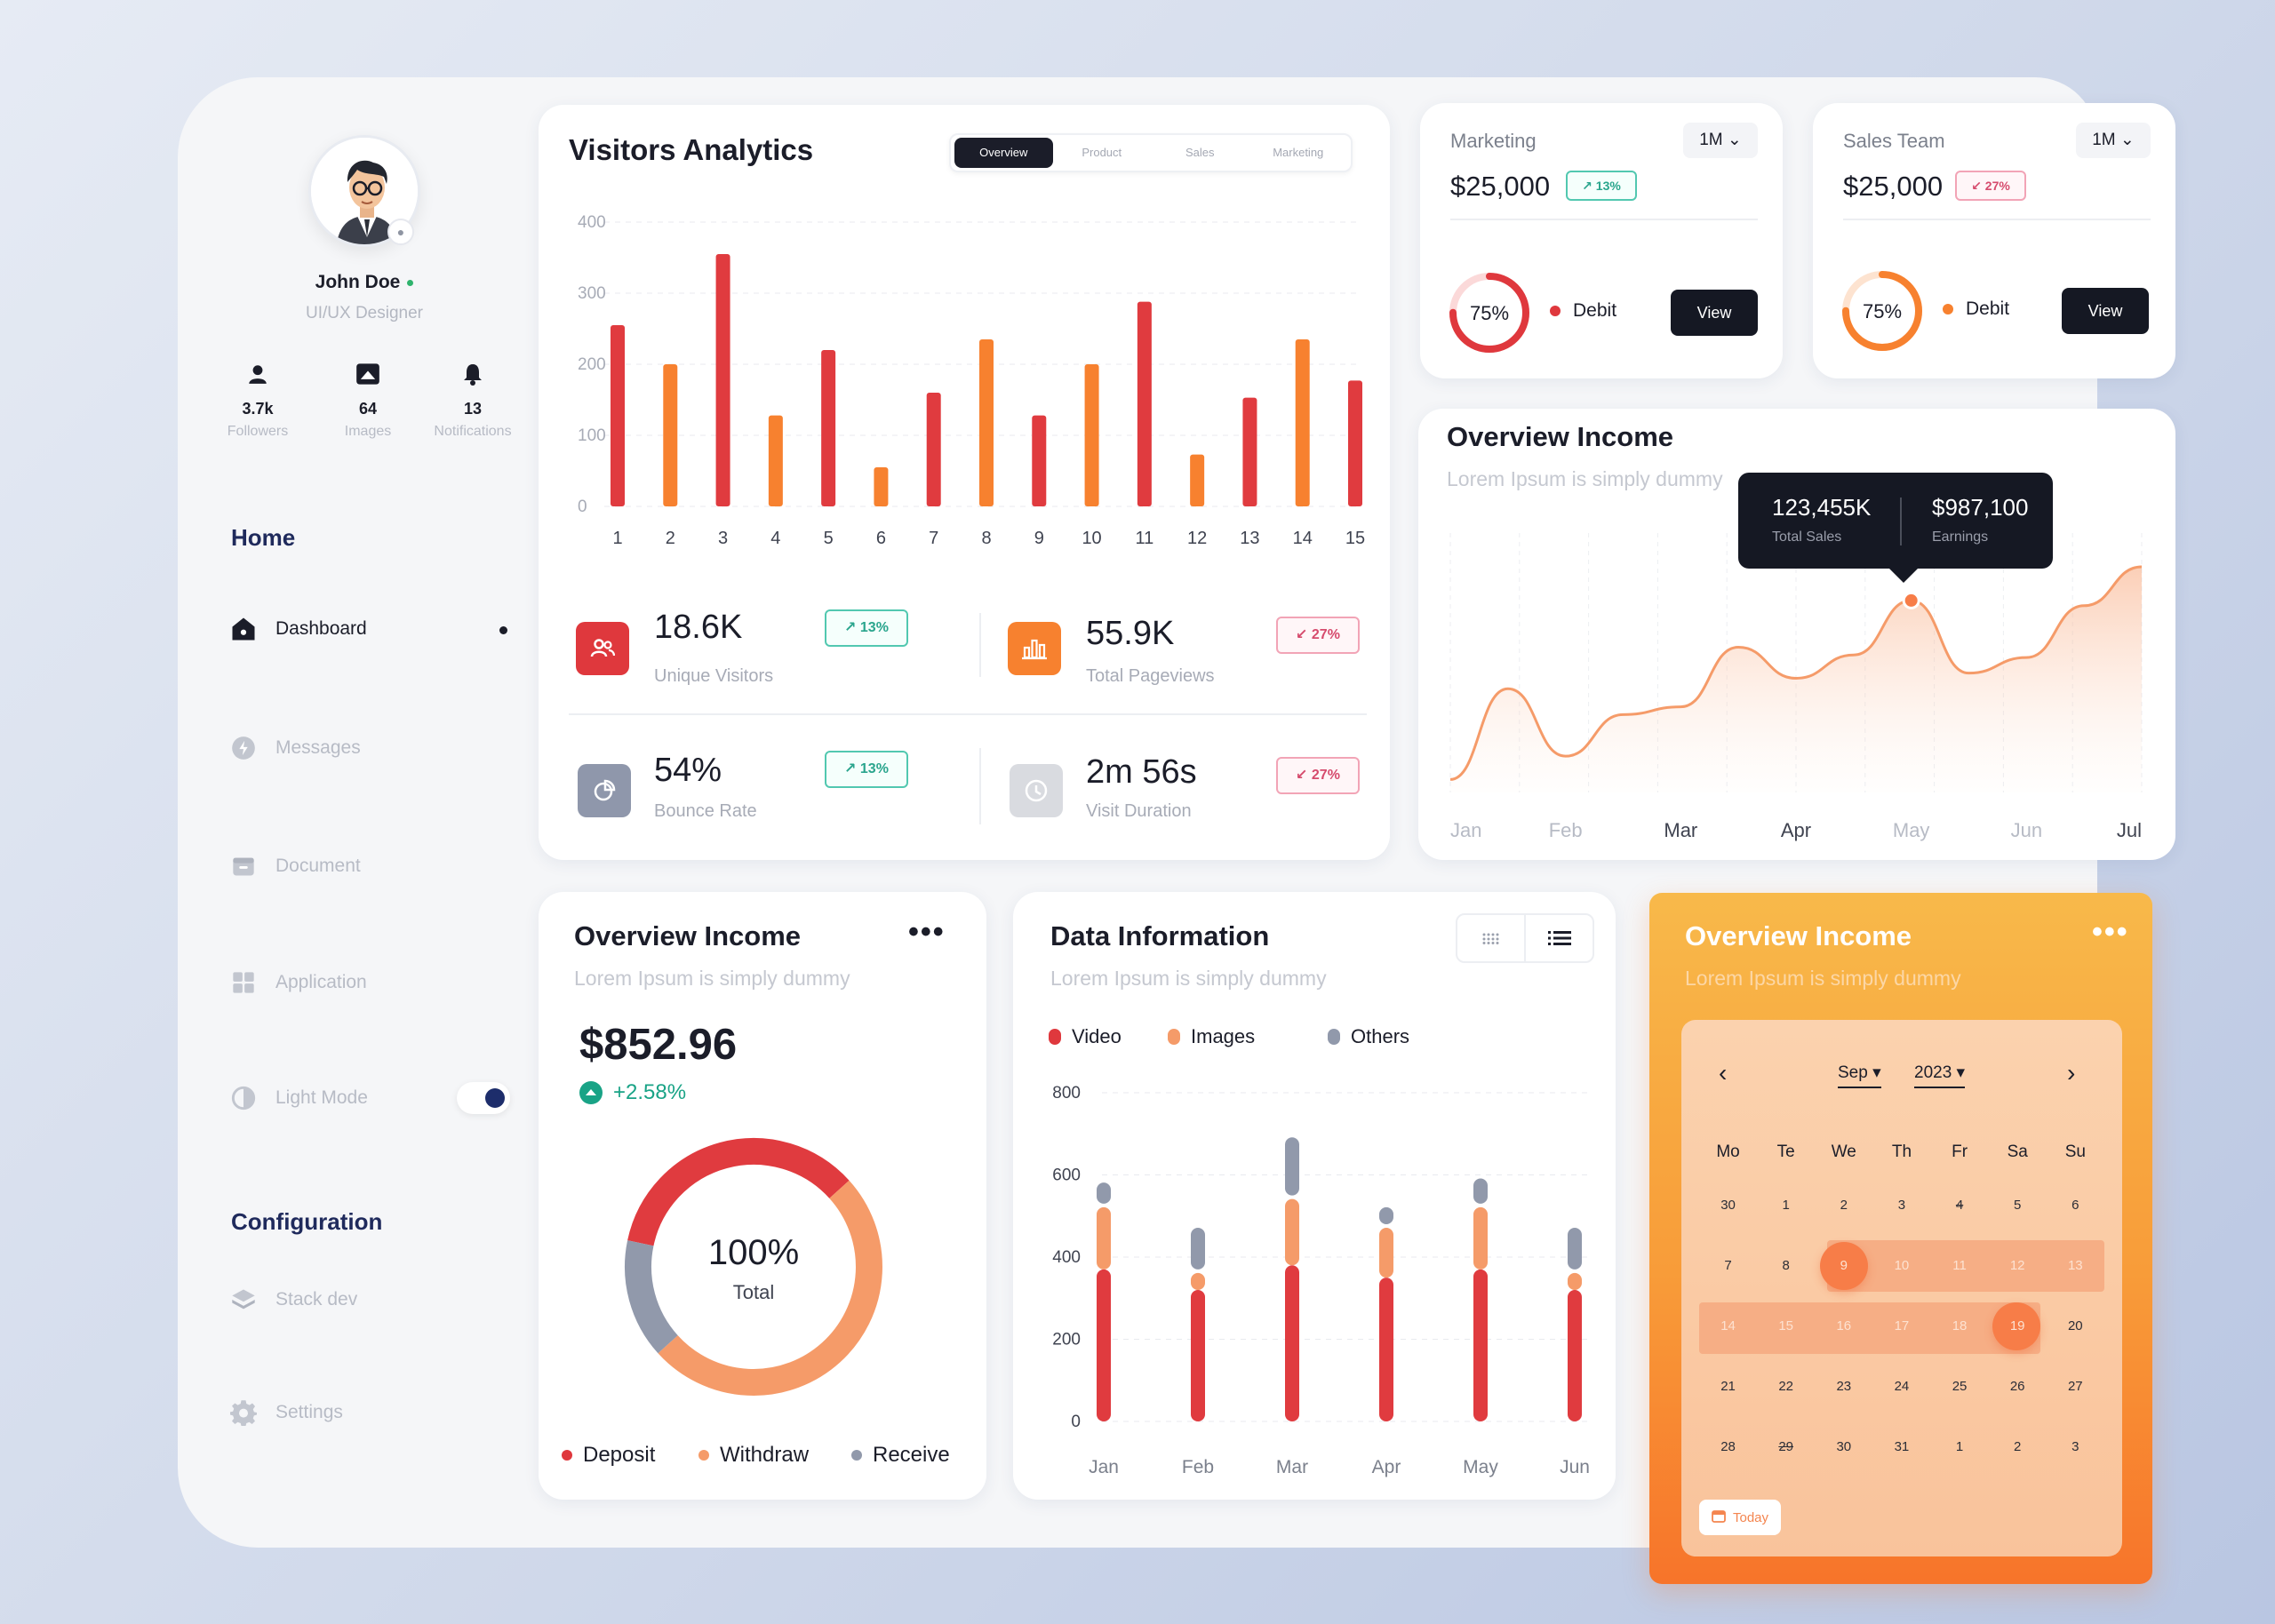  Describe the element at coordinates (1723, 1073) in the screenshot. I see `prev-month-chevron-icon: ‹` at that location.